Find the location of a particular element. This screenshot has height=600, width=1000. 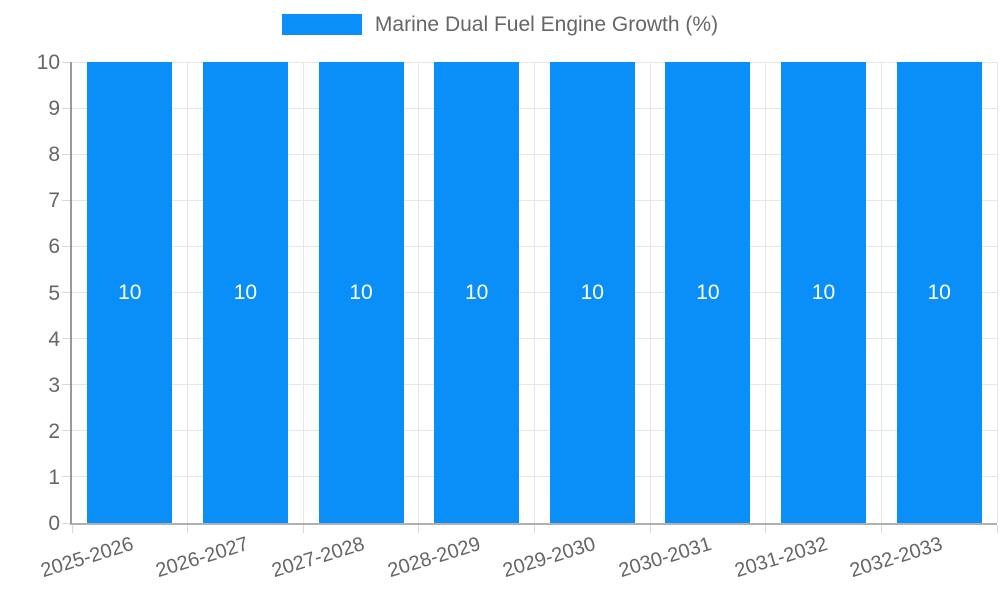

bar-2031-2032: 10 is located at coordinates (824, 292).